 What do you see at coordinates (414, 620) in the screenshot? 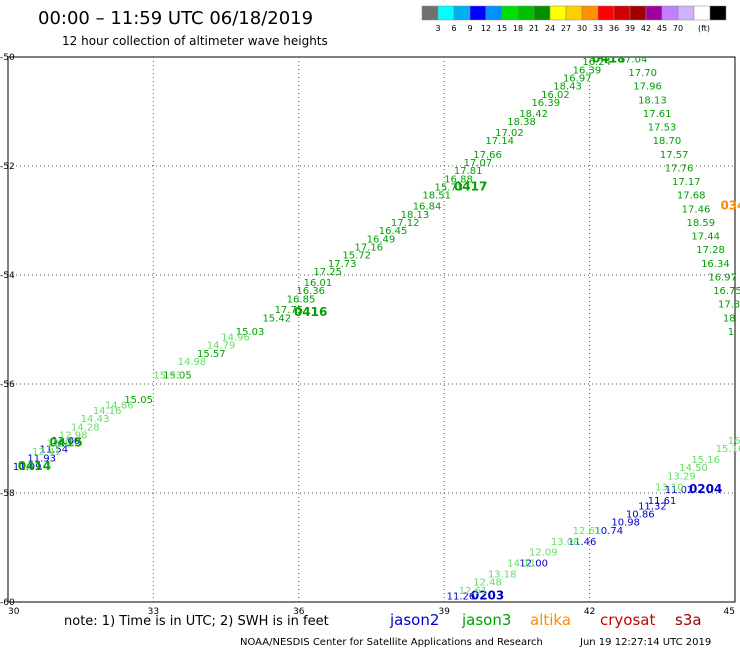
I see `satellite-legend-item: jason2` at bounding box center [414, 620].